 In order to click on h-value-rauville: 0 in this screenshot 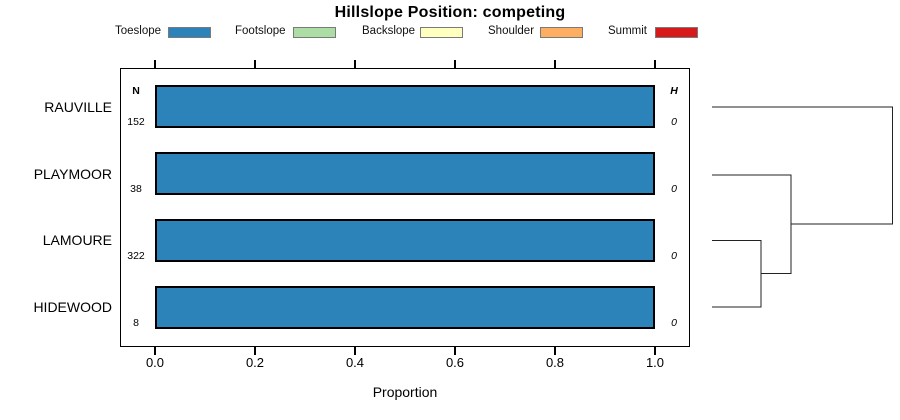, I will do `click(674, 122)`.